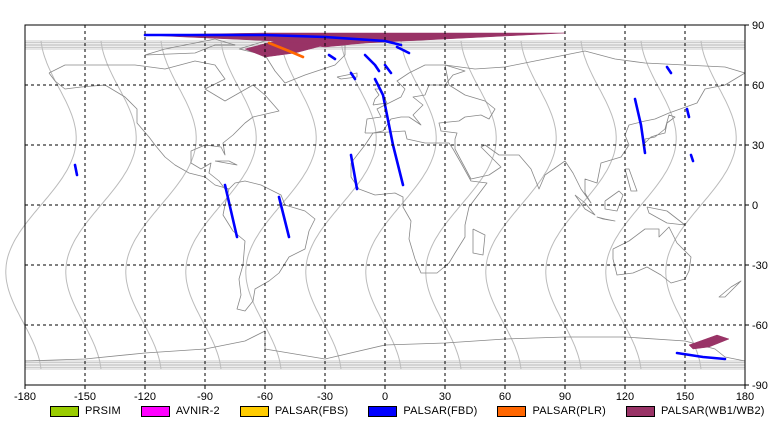  I want to click on y-tick-label: 0, so click(755, 206).